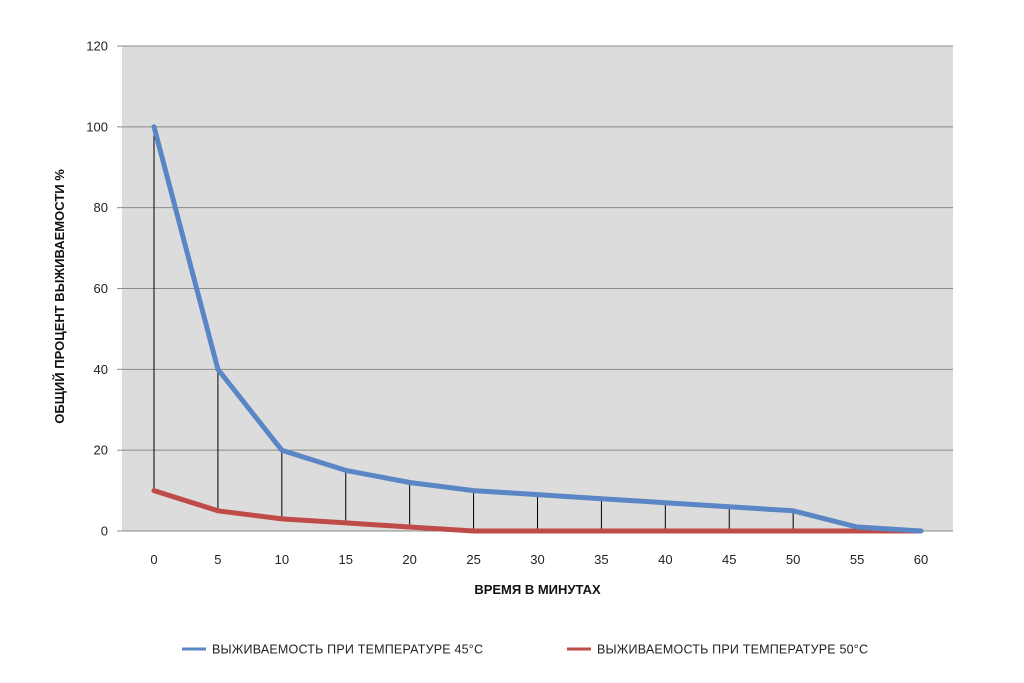 Image resolution: width=1024 pixels, height=683 pixels. What do you see at coordinates (59, 296) in the screenshot?
I see `y-axis-title: ОБЩИЙ ПРОЦЕНТ ВЫЖИВАЕМОСТИ %` at bounding box center [59, 296].